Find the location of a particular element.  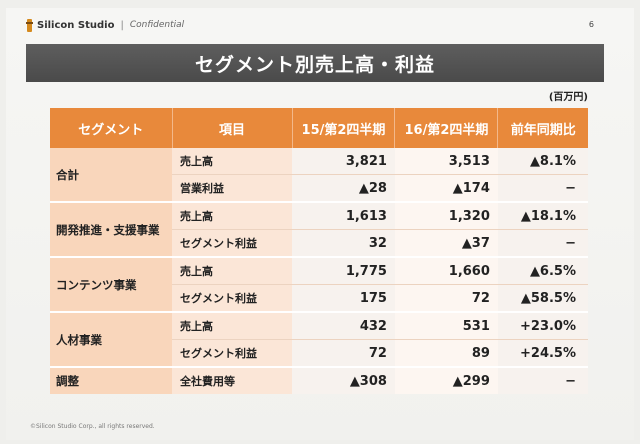

table-row: 営業利益 ▲28 ▲174 − is located at coordinates (319, 188).